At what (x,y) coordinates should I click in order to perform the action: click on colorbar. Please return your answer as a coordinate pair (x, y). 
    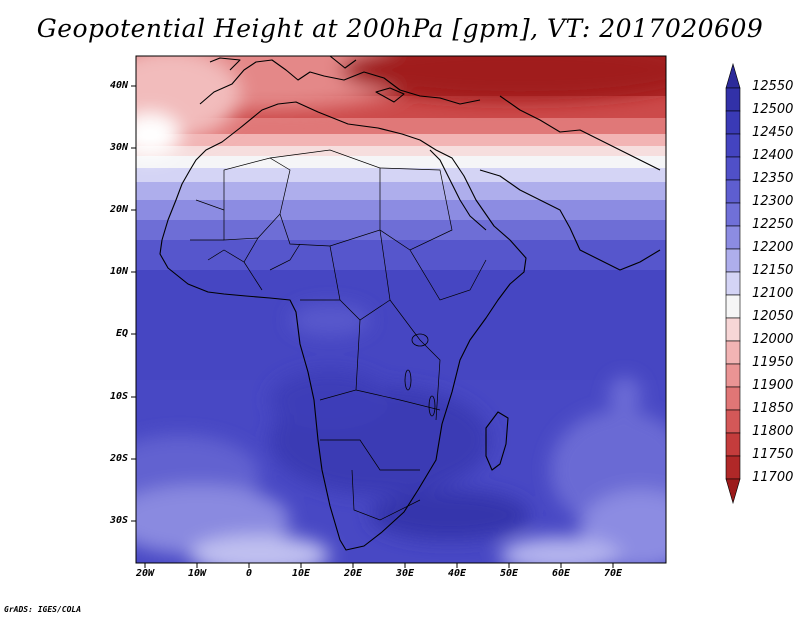
    Looking at the image, I should click on (733, 283).